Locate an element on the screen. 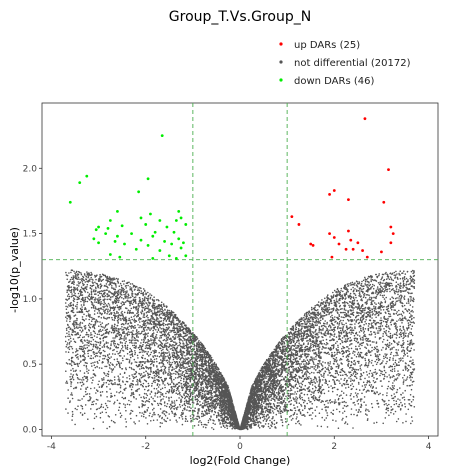 The width and height of the screenshot is (461, 471). x-tick-label: 0 is located at coordinates (240, 447).